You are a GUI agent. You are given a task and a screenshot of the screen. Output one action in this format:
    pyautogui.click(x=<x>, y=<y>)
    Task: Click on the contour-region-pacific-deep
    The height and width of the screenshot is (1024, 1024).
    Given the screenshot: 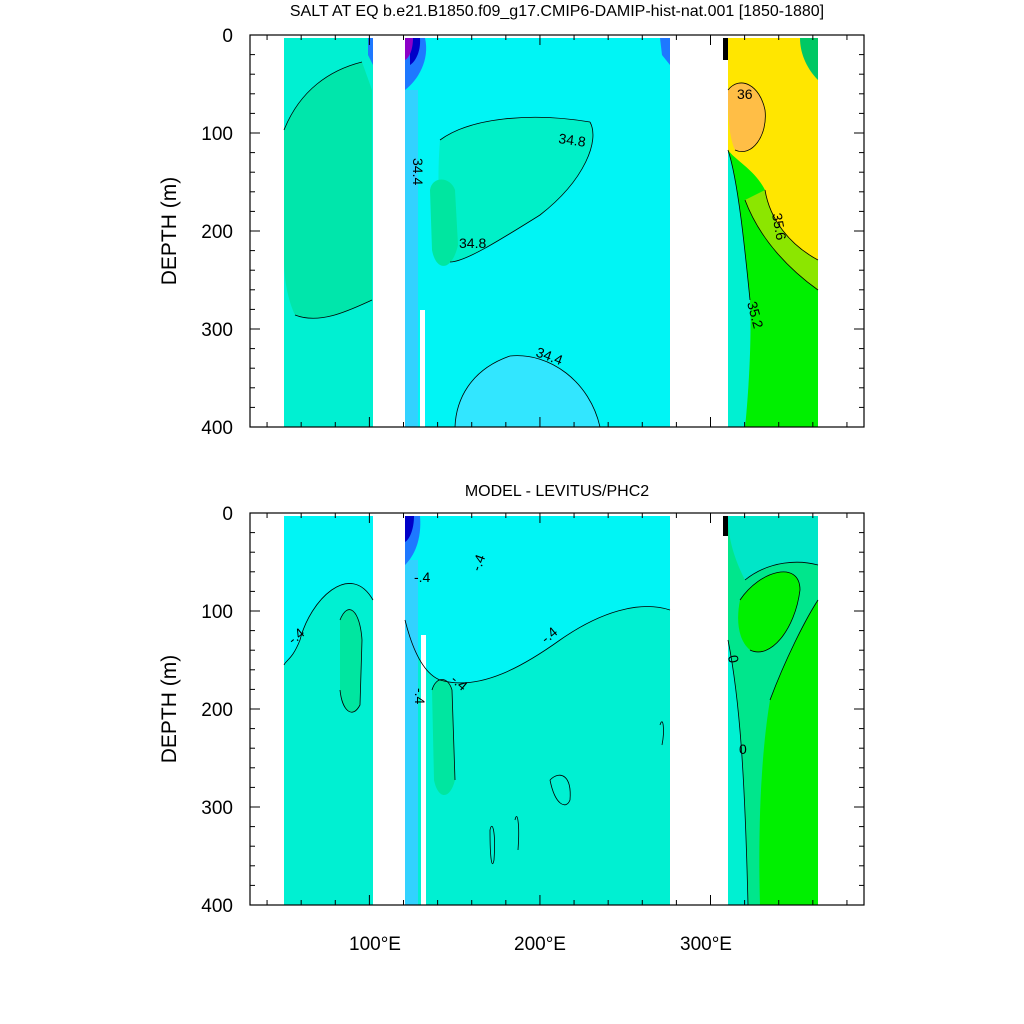 What is the action you would take?
    pyautogui.click(x=527, y=391)
    